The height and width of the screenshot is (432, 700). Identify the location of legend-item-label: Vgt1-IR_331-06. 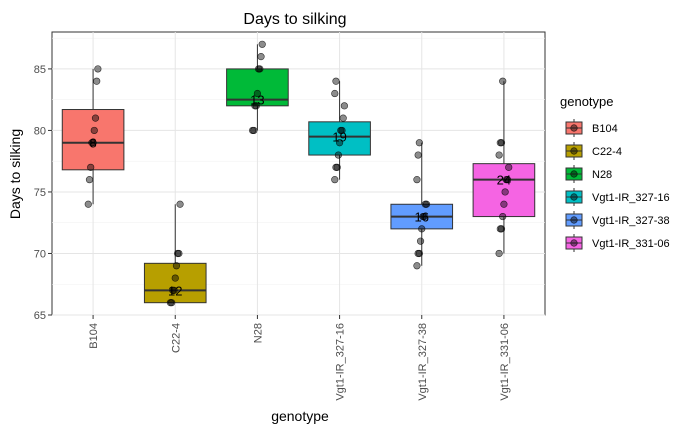
(631, 244).